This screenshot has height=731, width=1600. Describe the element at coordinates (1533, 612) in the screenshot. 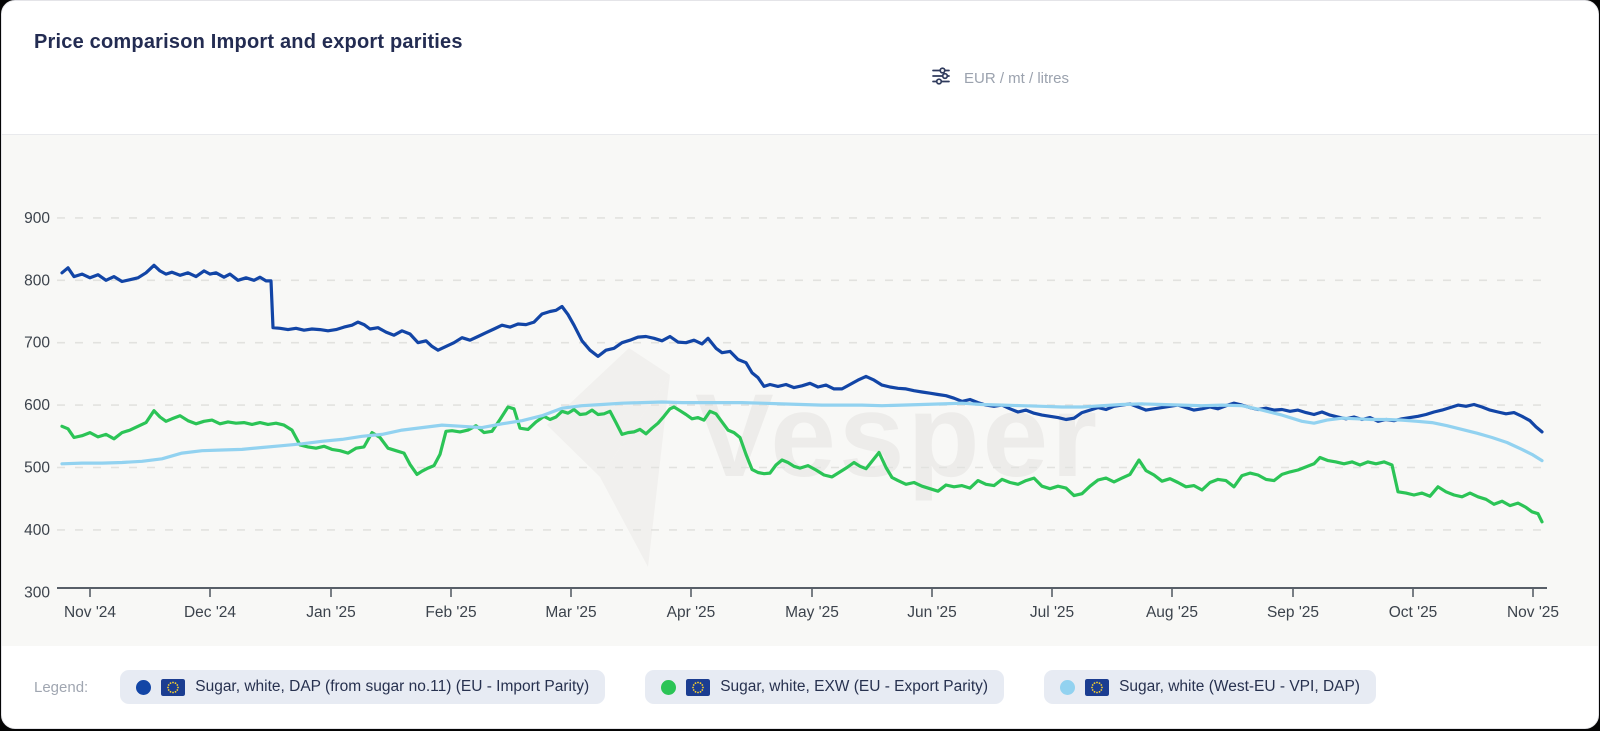

I see `svg-text: Nov '25` at that location.